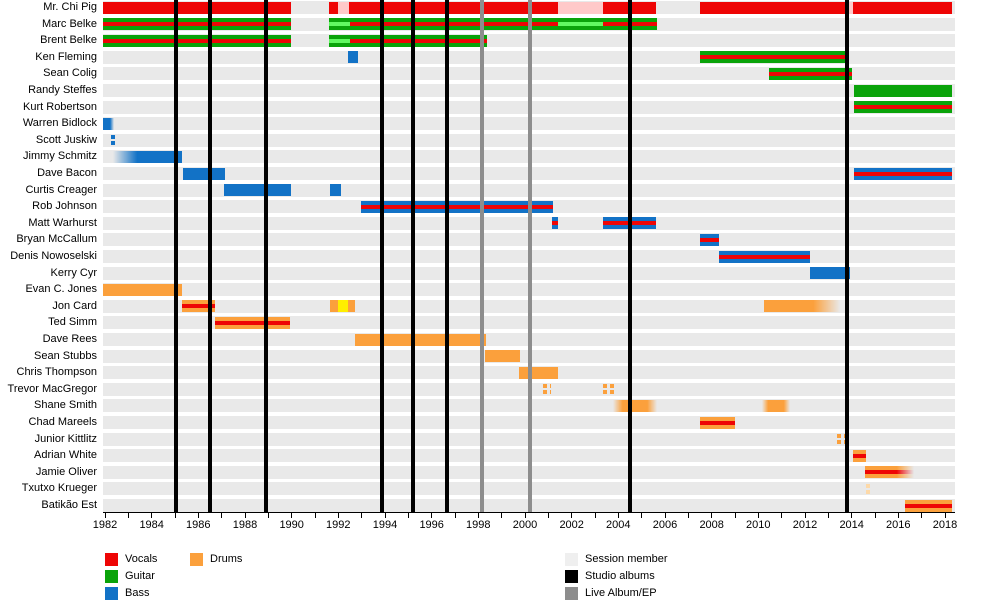 This screenshot has height=610, width=1000. I want to click on year-label: 1996, so click(431, 525).